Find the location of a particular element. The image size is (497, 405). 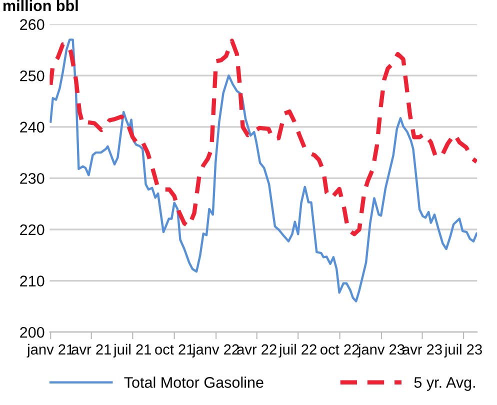

y-tick-label: 240 is located at coordinates (32, 127).